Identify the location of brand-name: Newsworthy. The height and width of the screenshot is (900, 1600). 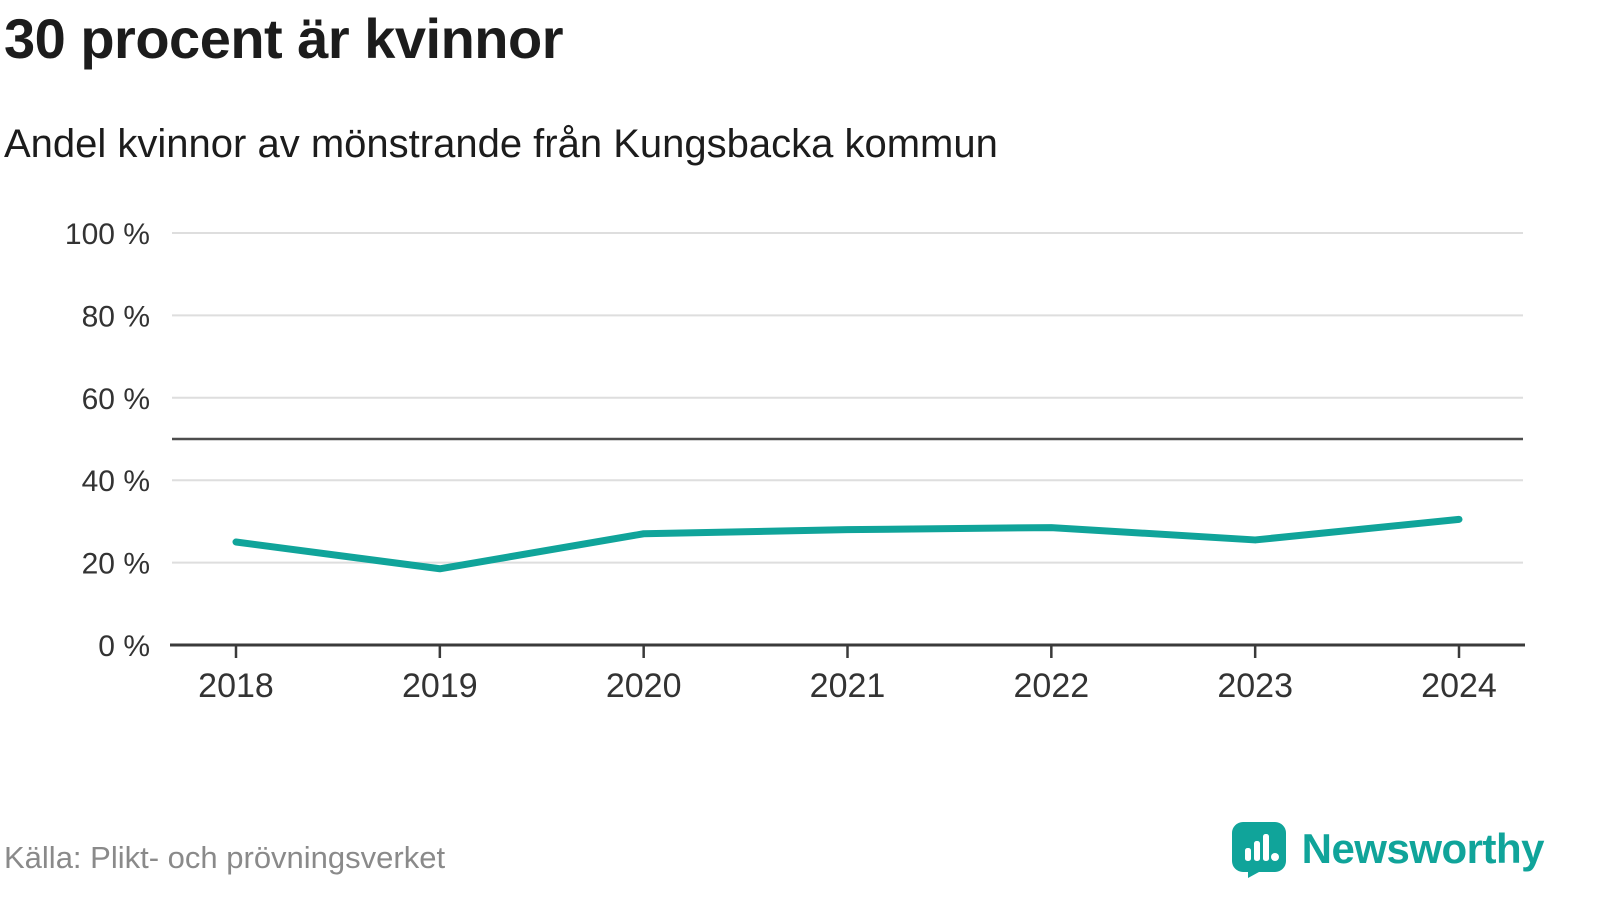
(1423, 848).